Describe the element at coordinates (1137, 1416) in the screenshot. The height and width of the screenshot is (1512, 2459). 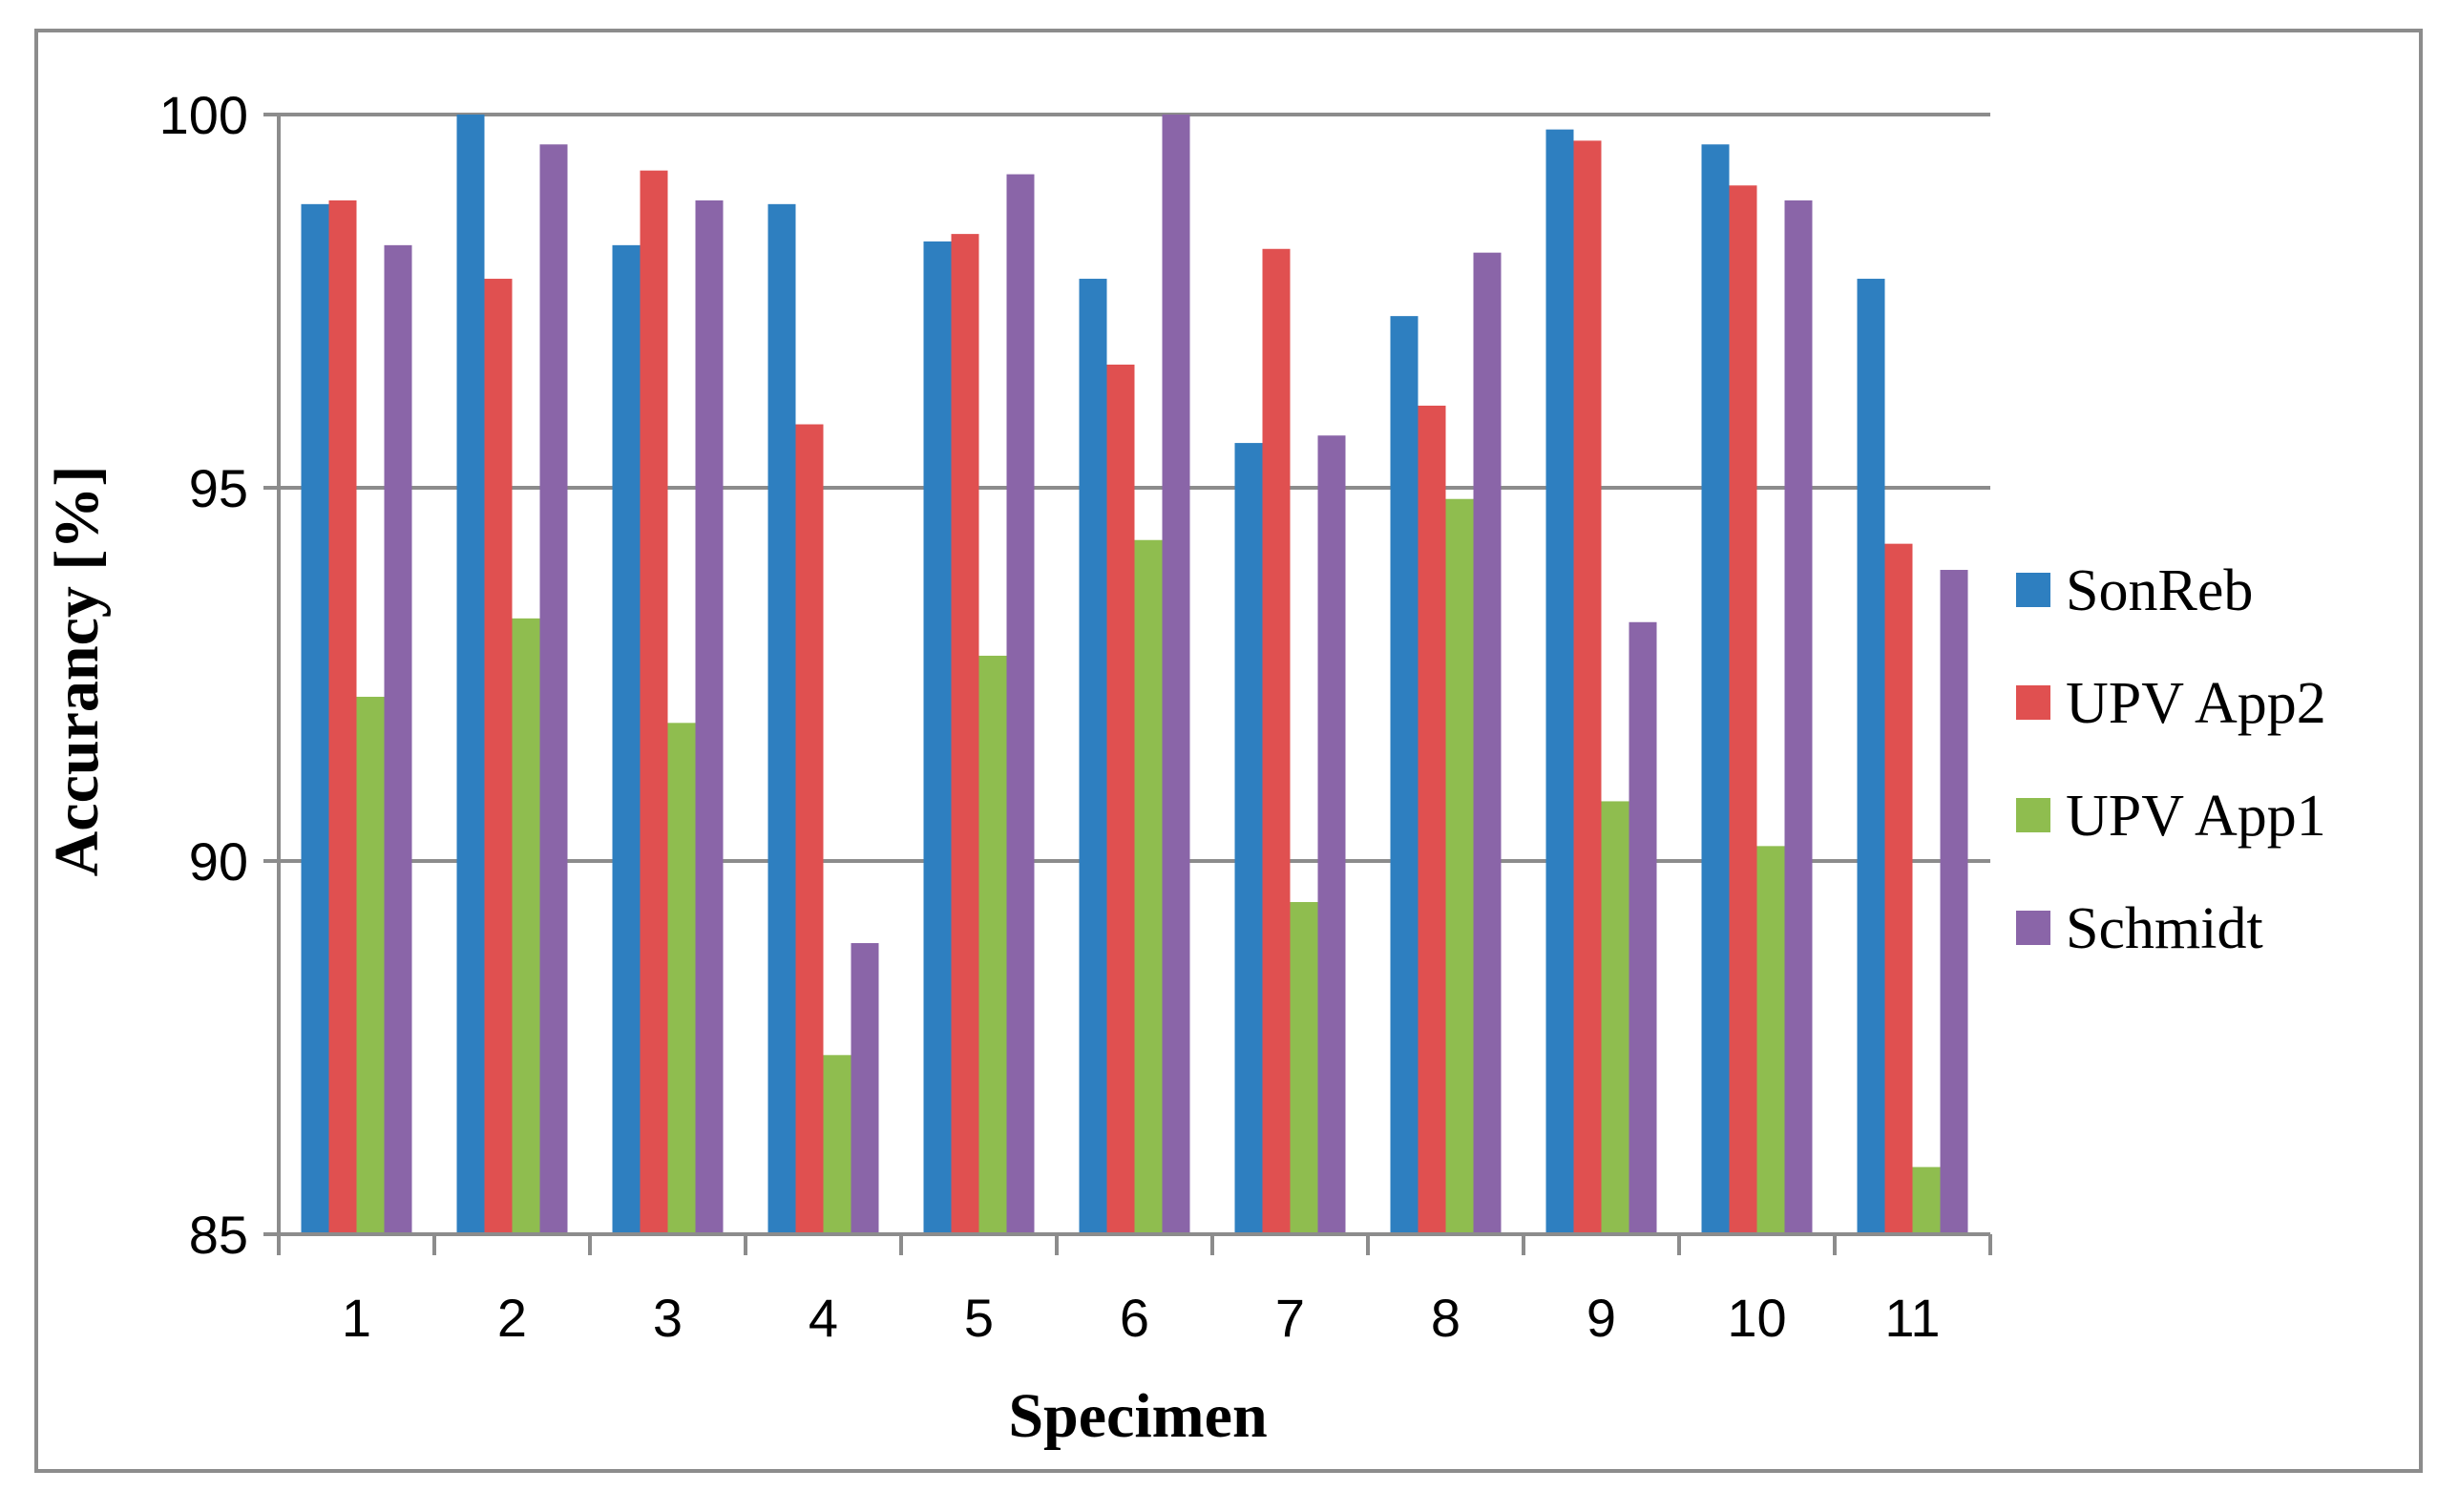
I see `x-axis-title: Specimen` at that location.